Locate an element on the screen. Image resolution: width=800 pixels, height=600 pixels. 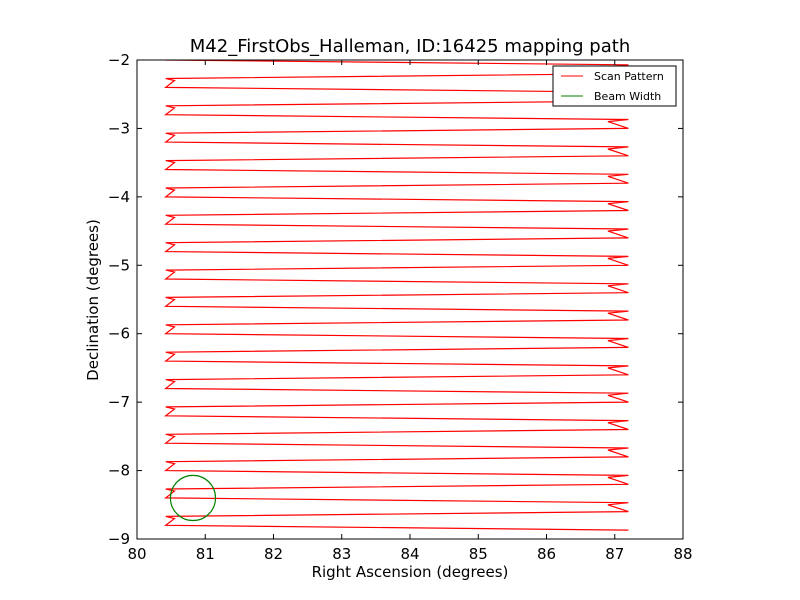
beam-width-circle is located at coordinates (193, 498).